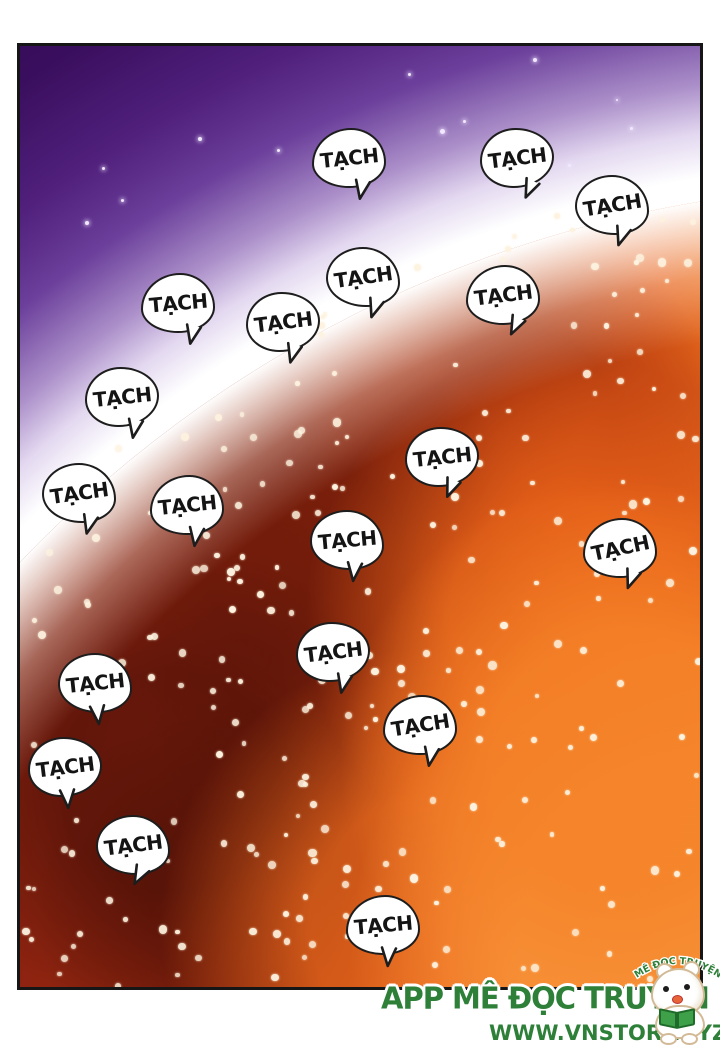 The image size is (720, 1055). What do you see at coordinates (569, 165) in the screenshot?
I see `star-icon` at bounding box center [569, 165].